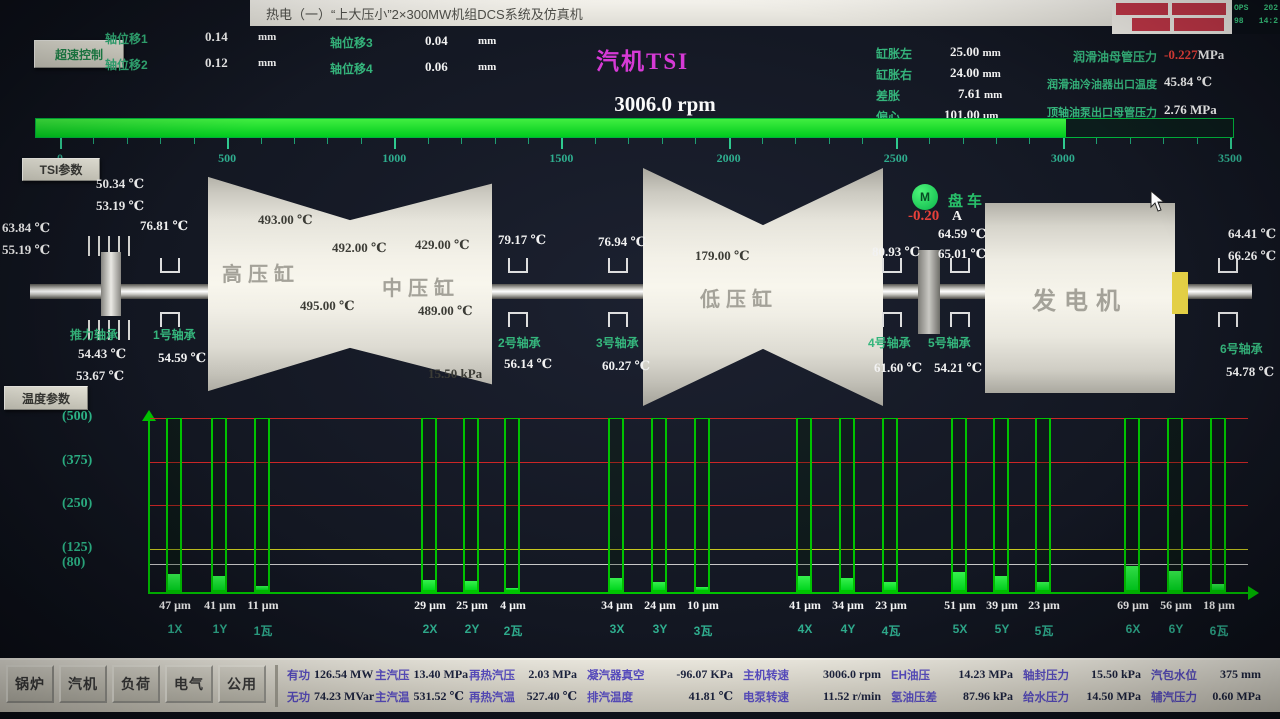  I want to click on bar-value-label: 39 μm, so click(1002, 605).